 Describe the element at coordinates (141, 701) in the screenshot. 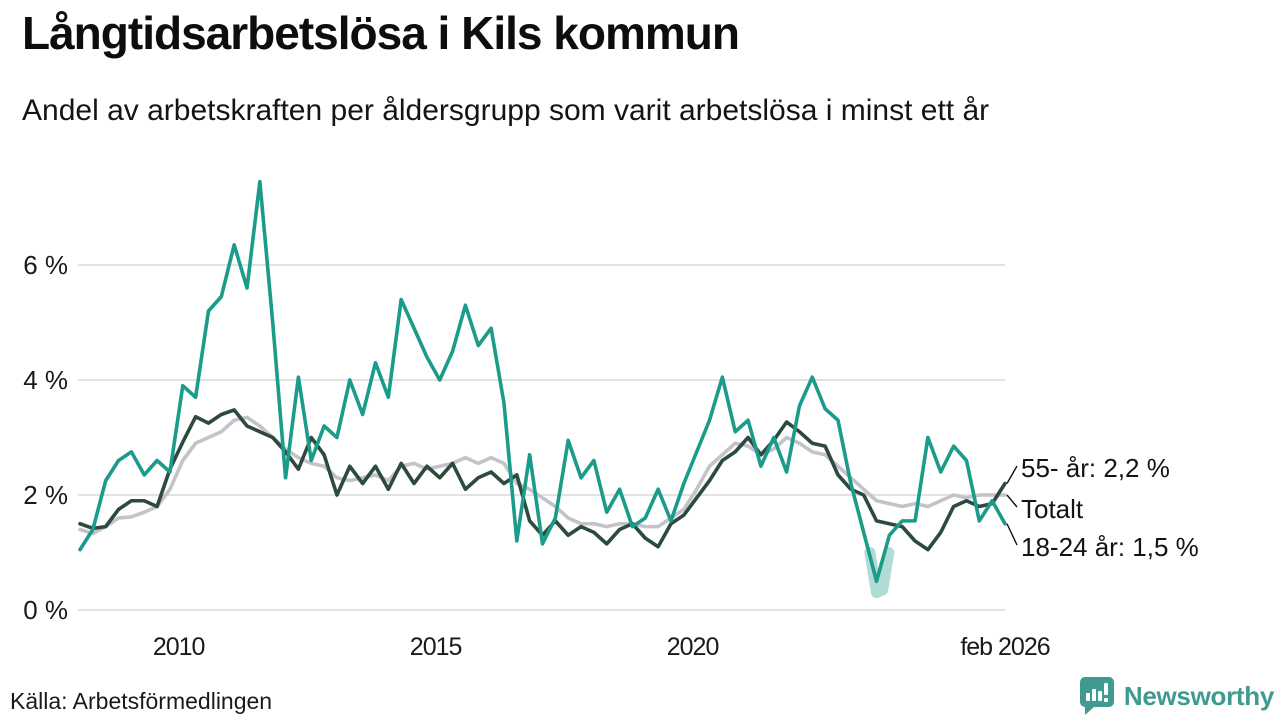

I see `source-note: Källa: Arbetsförmedlingen` at that location.